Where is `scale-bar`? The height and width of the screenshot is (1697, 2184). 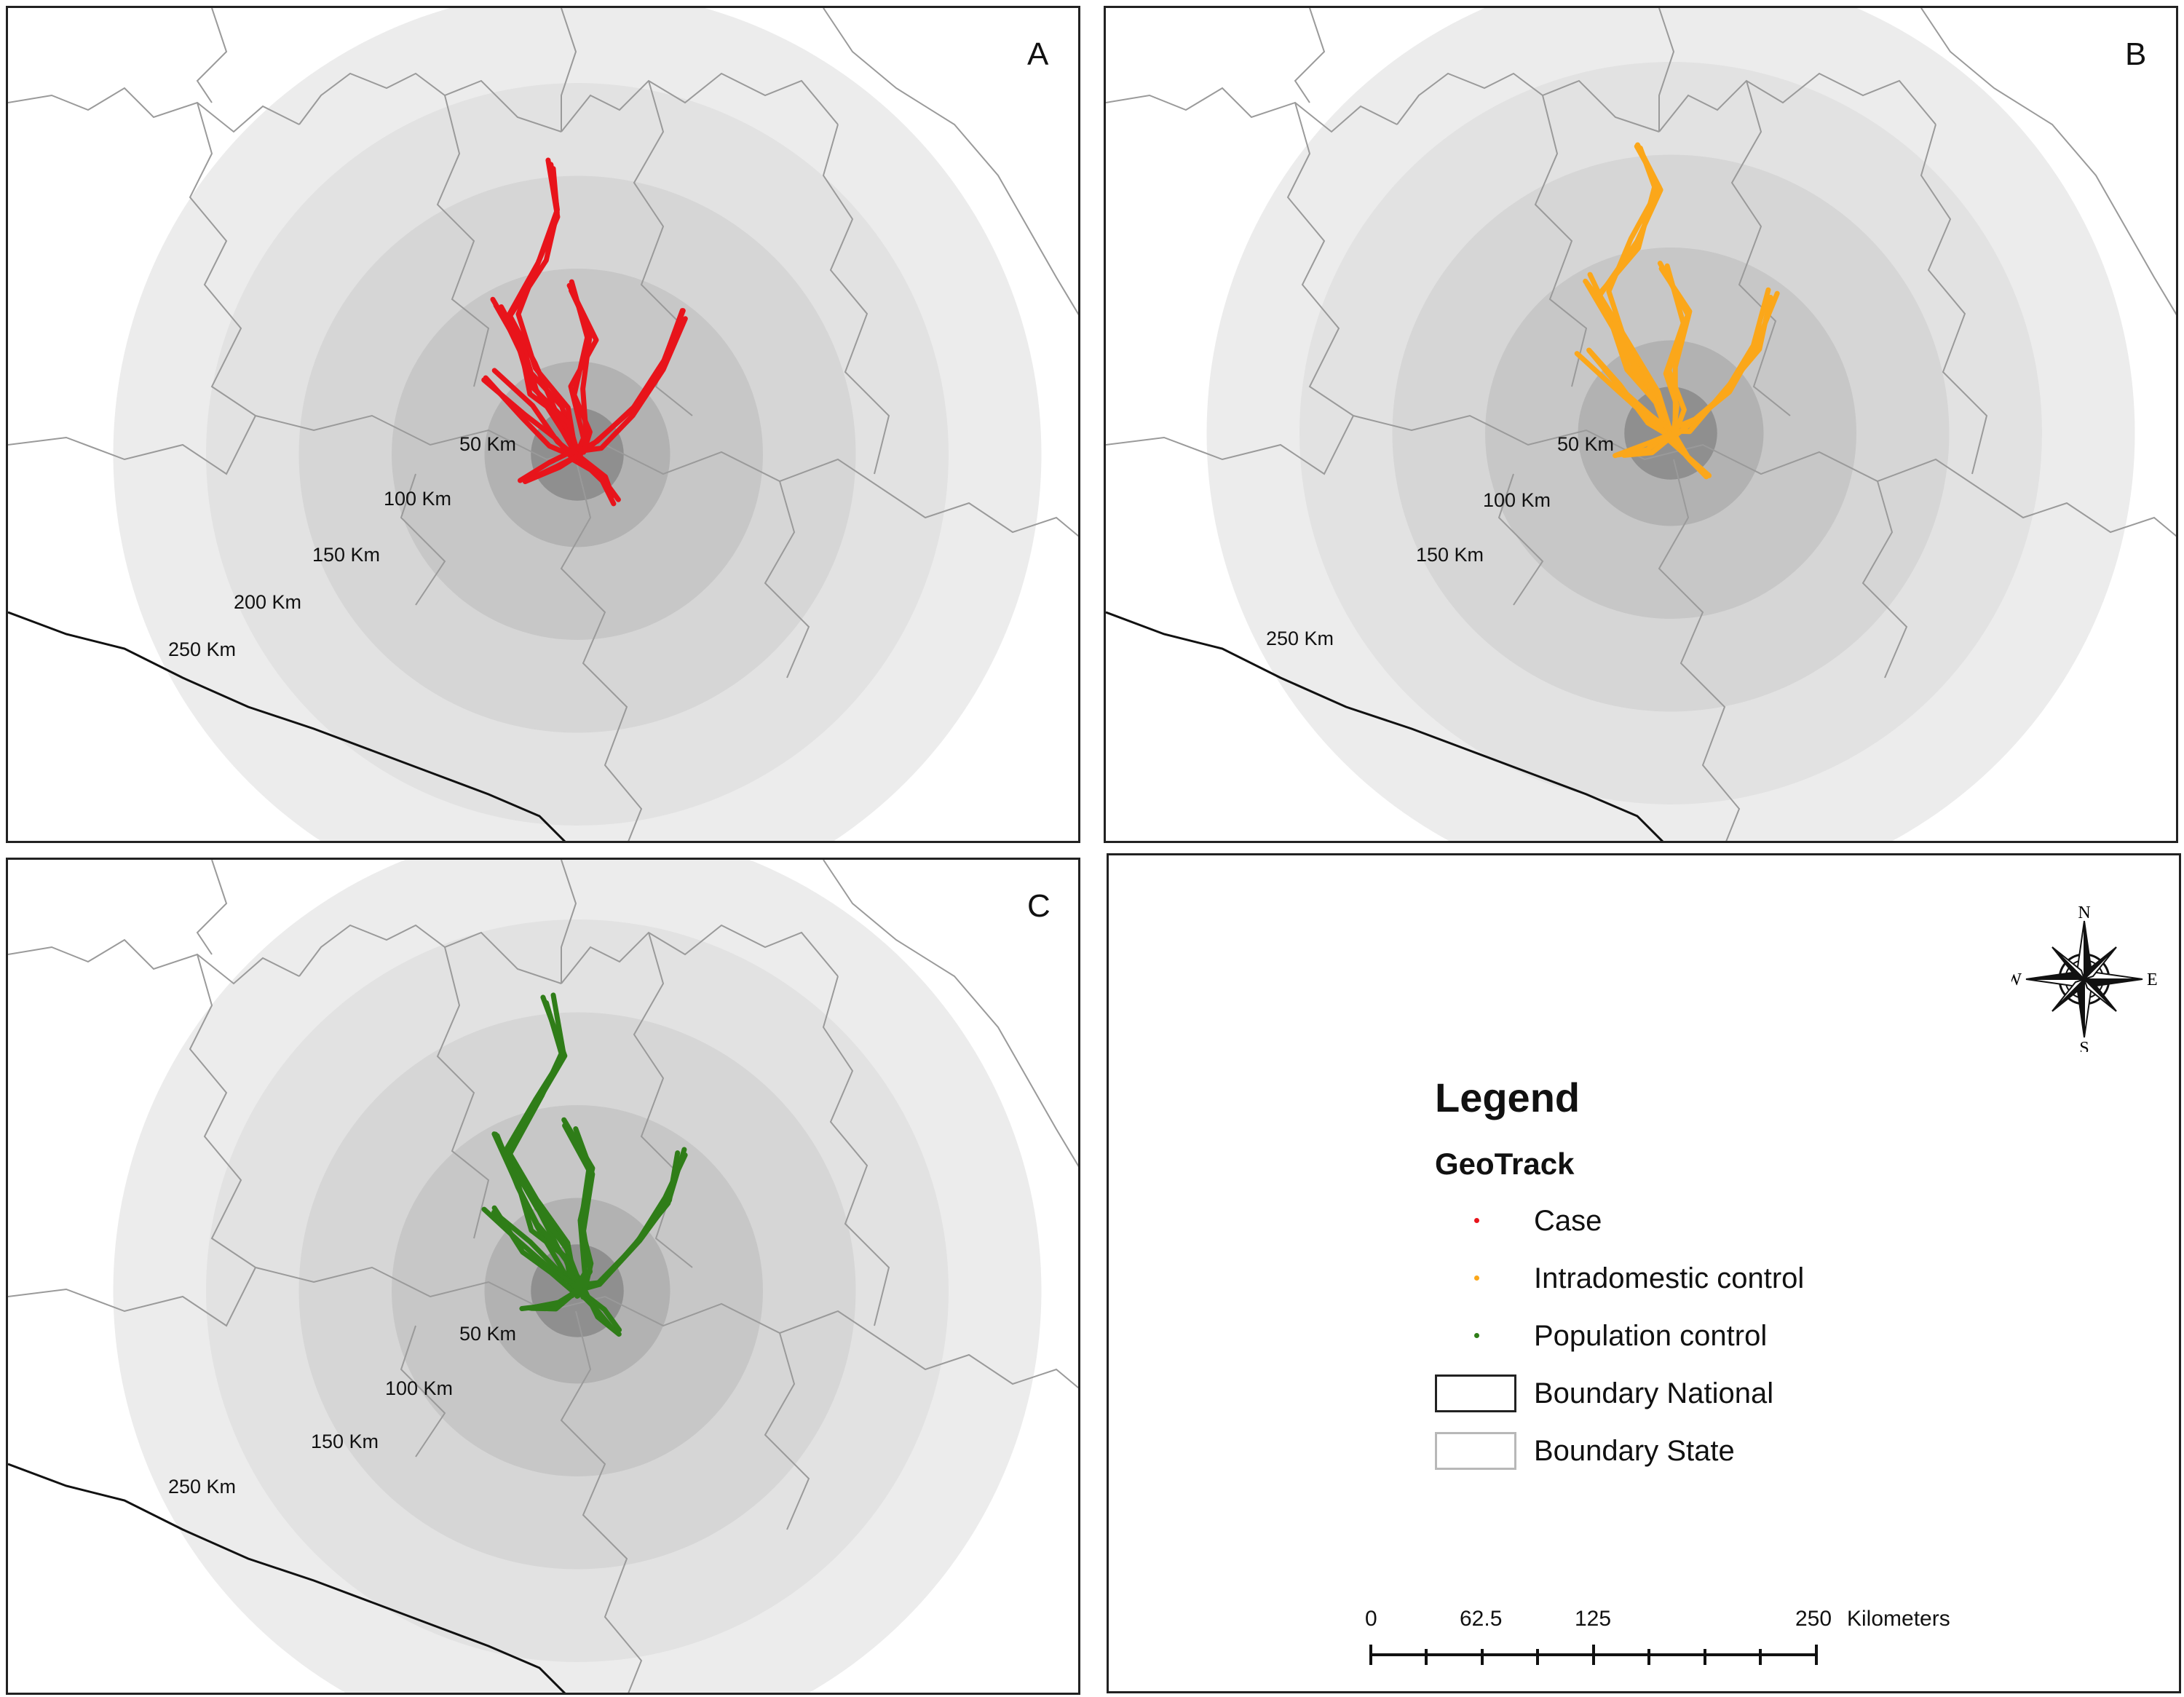 scale-bar is located at coordinates (1593, 1655).